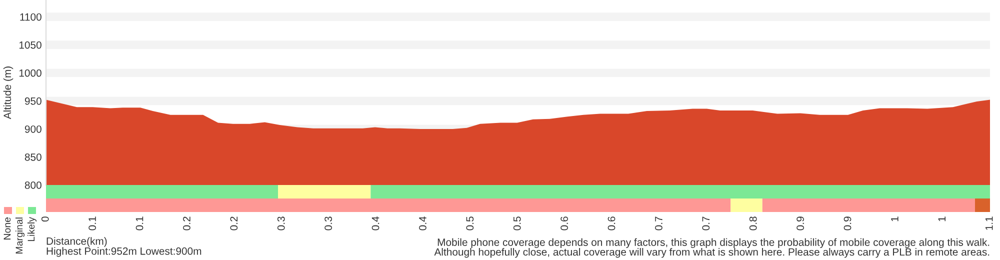 This screenshot has width=1000, height=260. What do you see at coordinates (32, 229) in the screenshot?
I see `legend-label: Likely` at bounding box center [32, 229].